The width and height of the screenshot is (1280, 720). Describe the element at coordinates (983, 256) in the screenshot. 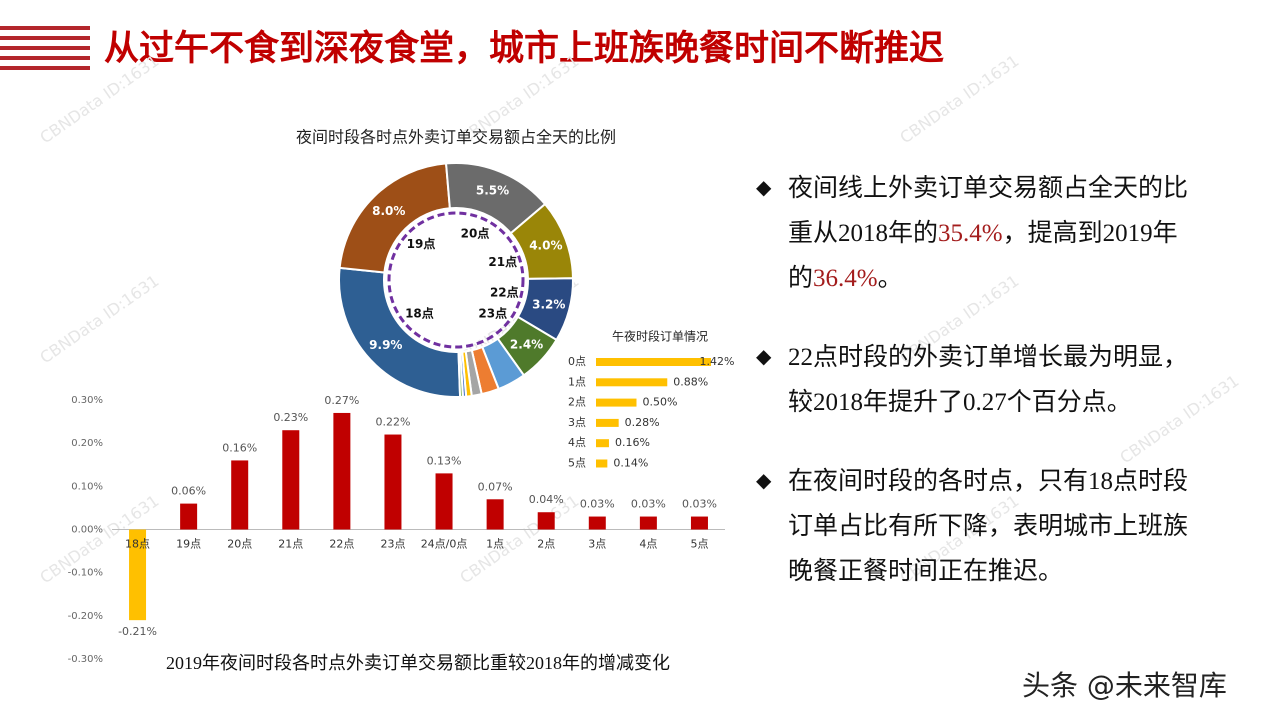

I see `bullet-text: ，提高到2019年的` at that location.